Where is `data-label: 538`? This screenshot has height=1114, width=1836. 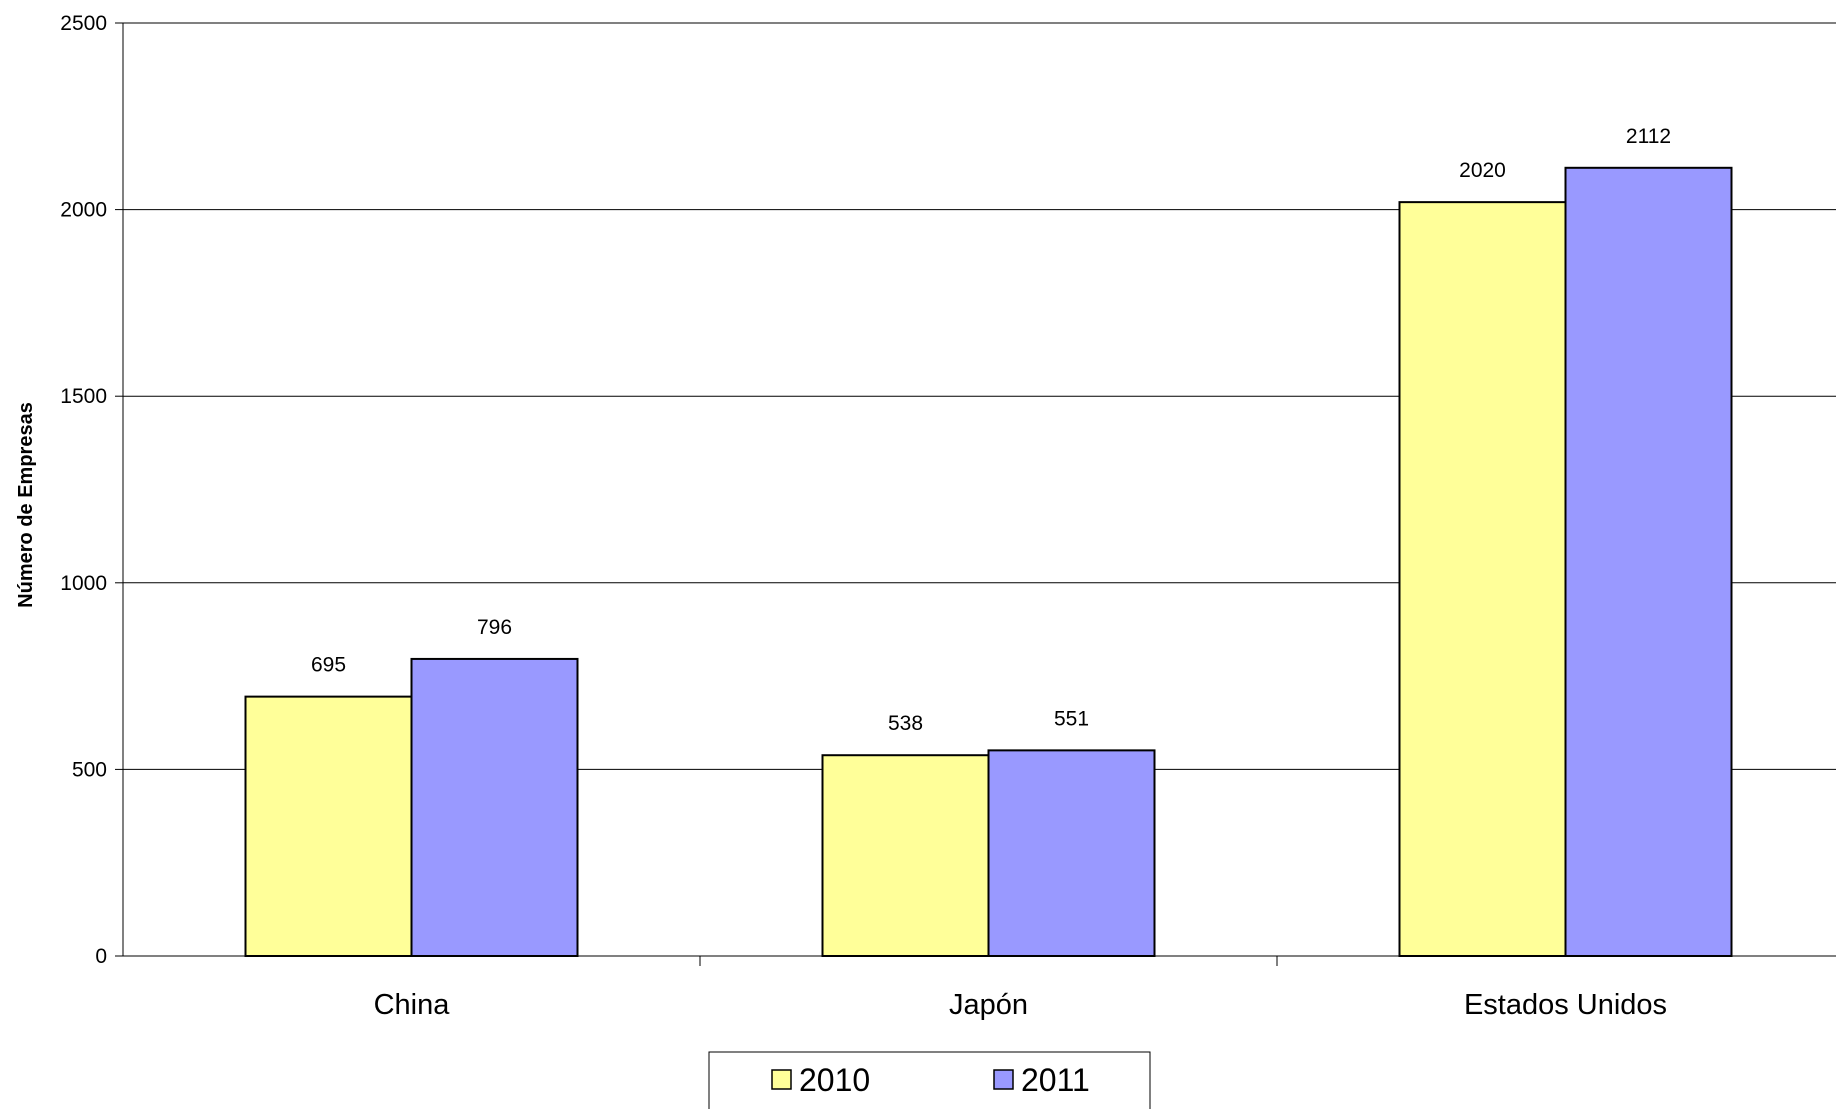
data-label: 538 is located at coordinates (905, 723).